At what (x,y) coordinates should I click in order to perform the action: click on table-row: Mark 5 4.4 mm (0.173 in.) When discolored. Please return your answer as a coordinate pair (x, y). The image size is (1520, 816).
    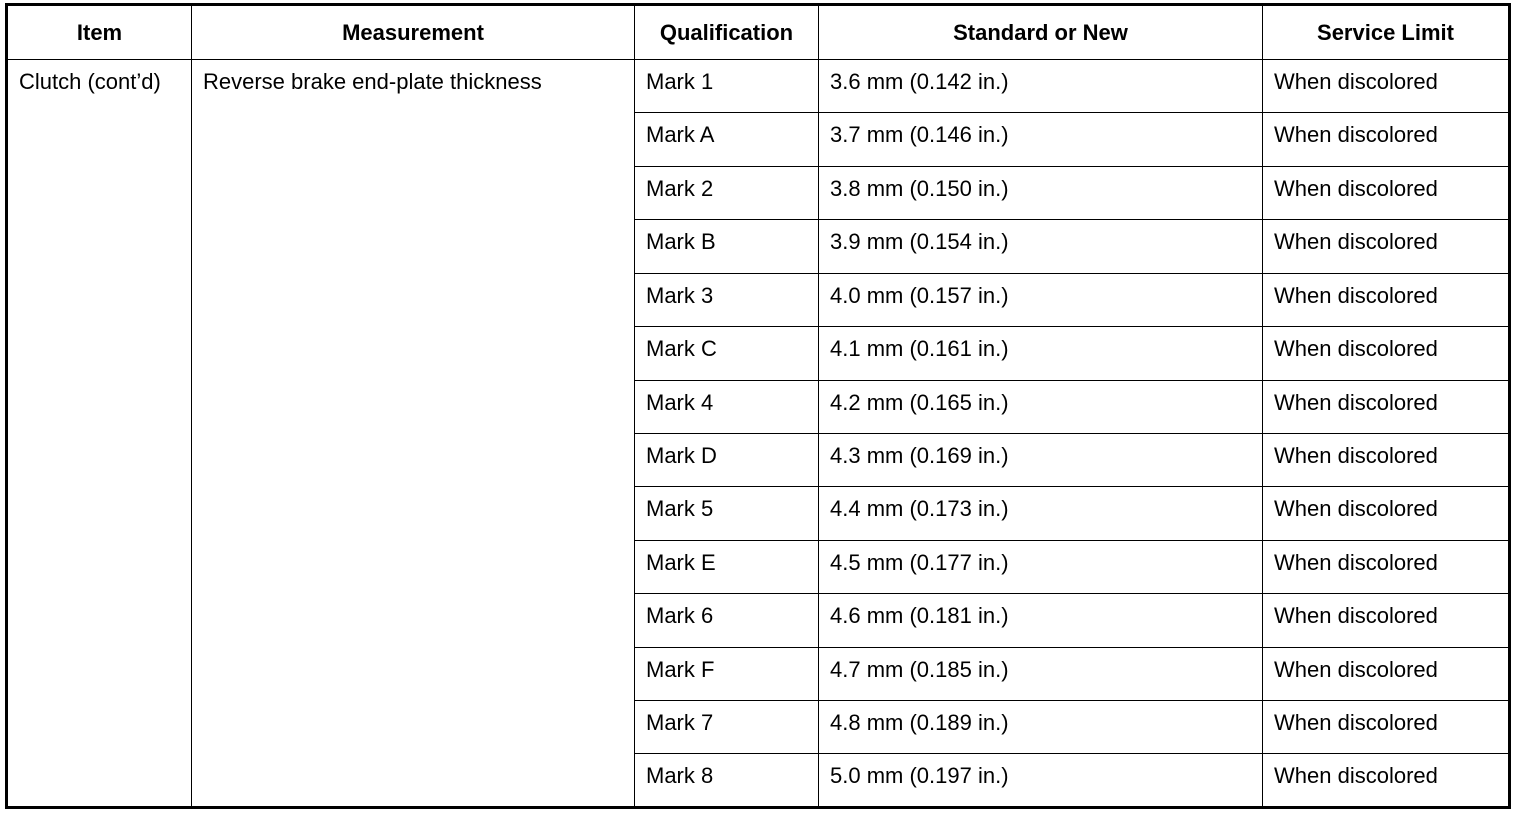
    Looking at the image, I should click on (758, 513).